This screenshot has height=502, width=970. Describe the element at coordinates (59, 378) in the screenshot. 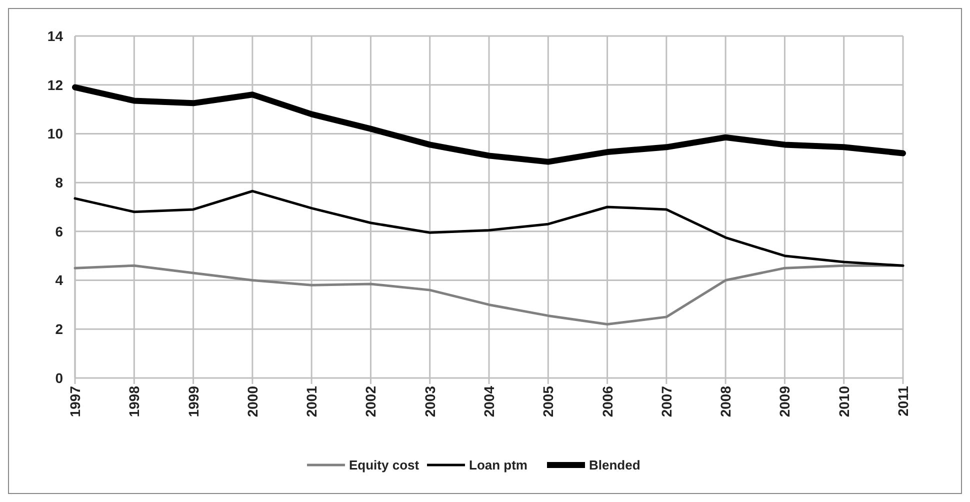

I see `y-tick-label: 0` at that location.